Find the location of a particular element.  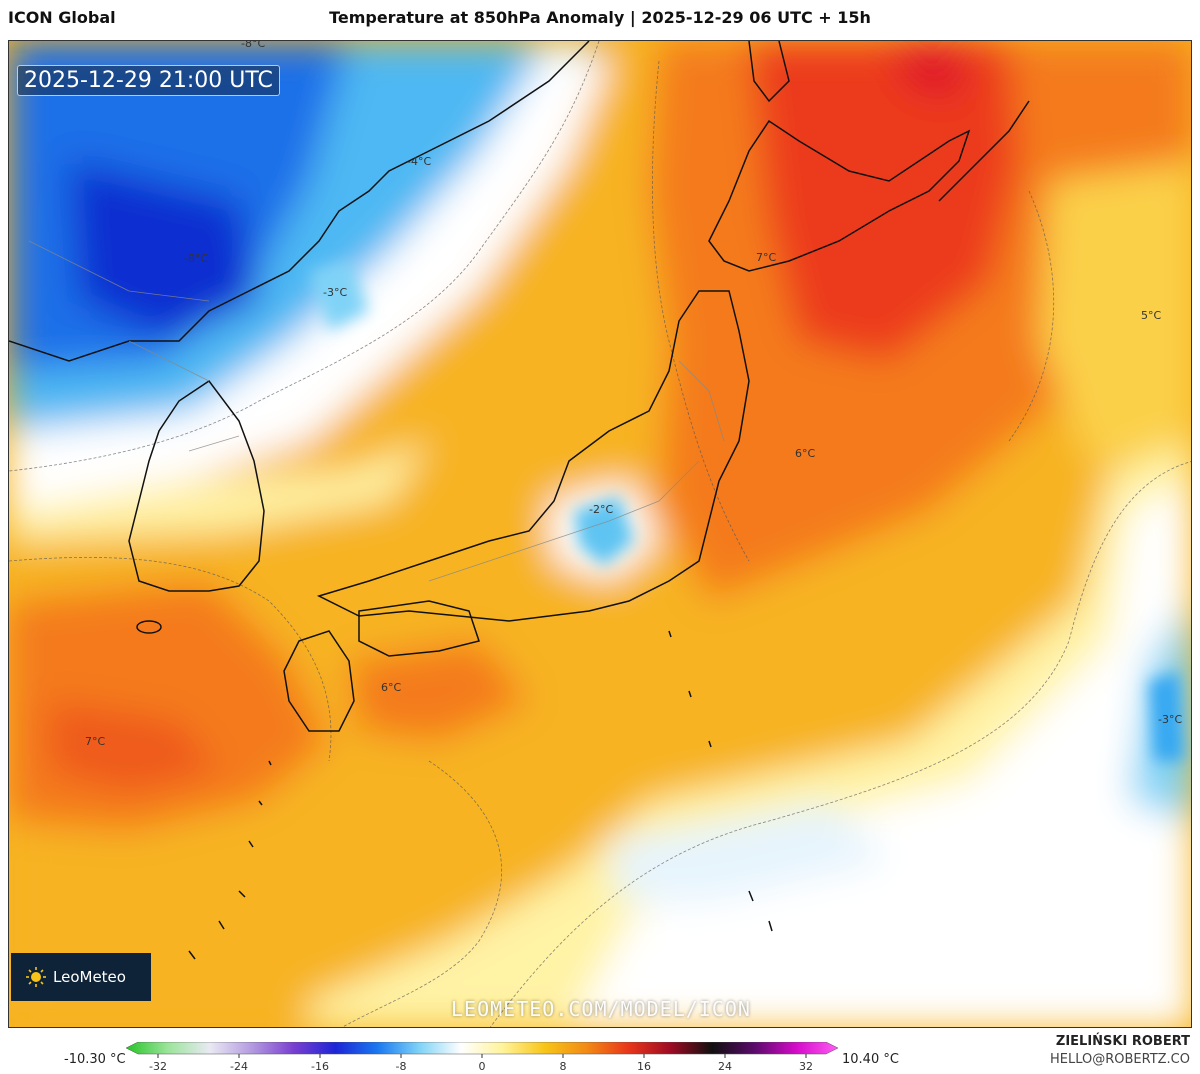

legend-tick-label: 0 is located at coordinates (482, 1066).